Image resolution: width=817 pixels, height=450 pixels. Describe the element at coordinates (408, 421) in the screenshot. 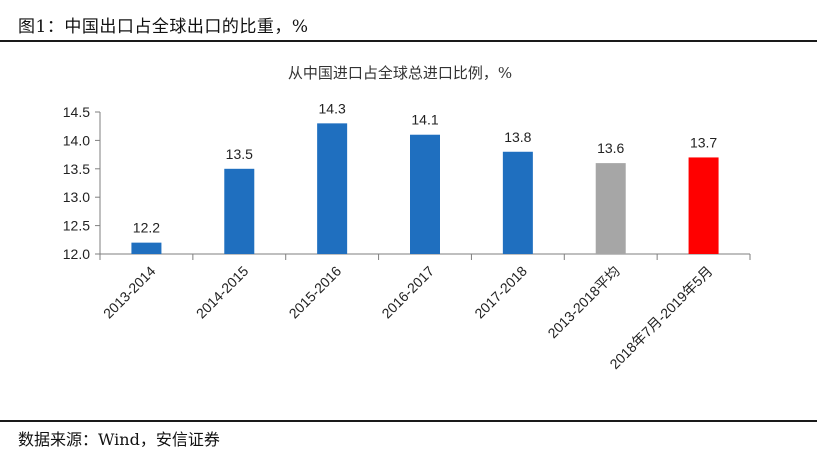

I see `bottom-divider` at that location.